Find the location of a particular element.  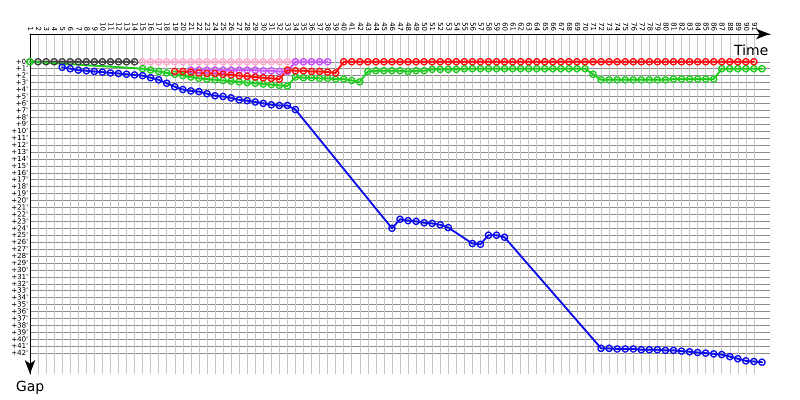

y-axis-title: Gap is located at coordinates (30, 387).